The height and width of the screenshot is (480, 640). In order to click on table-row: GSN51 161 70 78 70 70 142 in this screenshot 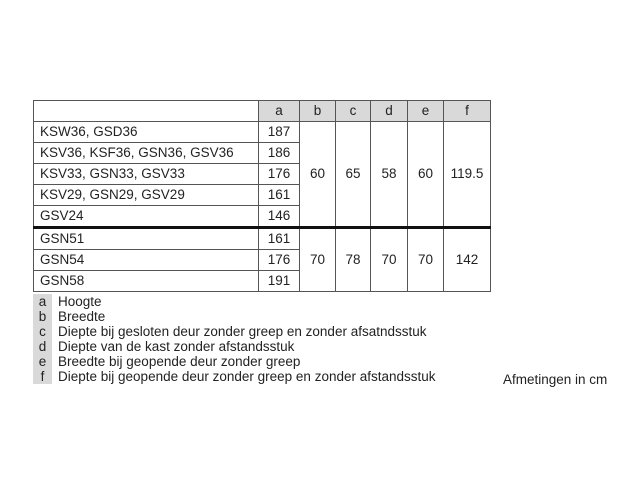, I will do `click(262, 259)`.